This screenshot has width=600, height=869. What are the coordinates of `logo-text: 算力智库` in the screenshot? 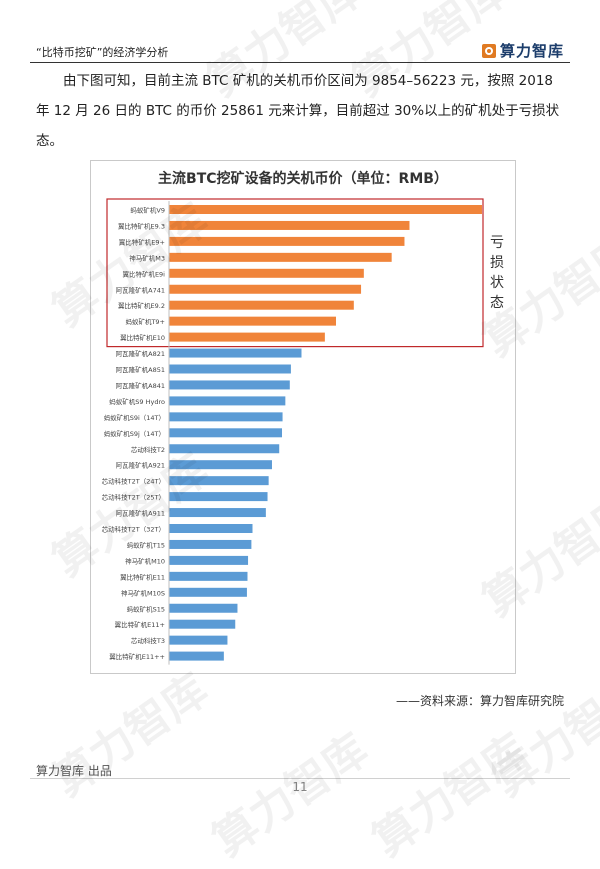 It's located at (531, 51).